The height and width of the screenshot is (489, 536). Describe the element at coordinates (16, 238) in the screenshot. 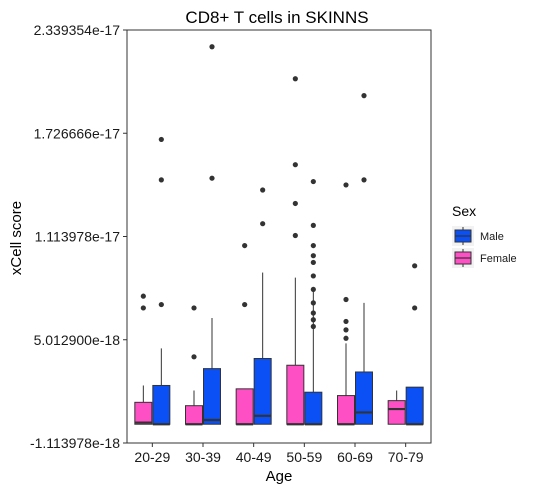

I see `y-axis-title: xCell score` at that location.